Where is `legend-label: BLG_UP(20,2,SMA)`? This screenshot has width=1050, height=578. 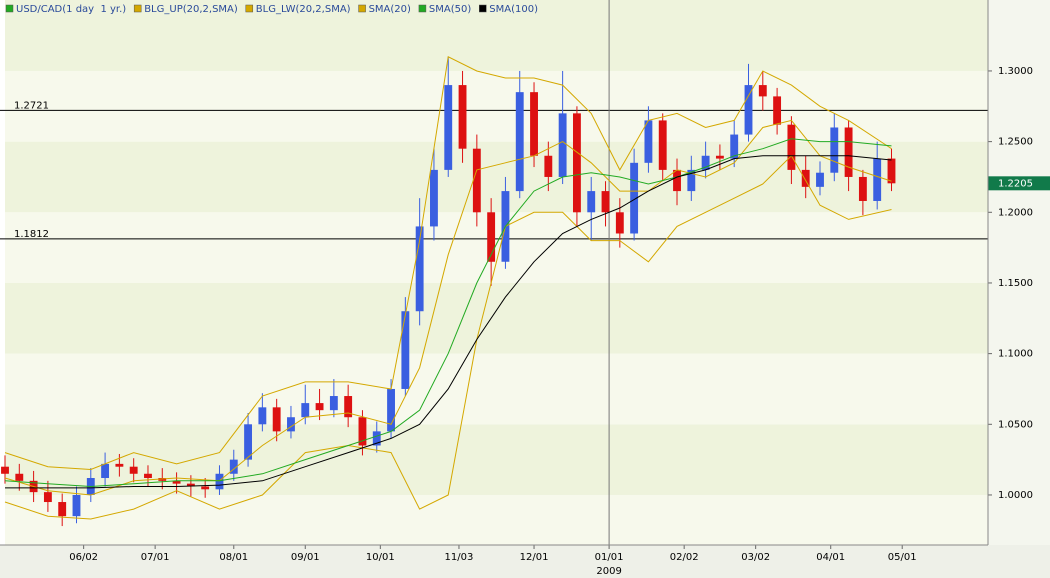
legend-label: BLG_UP(20,2,SMA) is located at coordinates (191, 9).